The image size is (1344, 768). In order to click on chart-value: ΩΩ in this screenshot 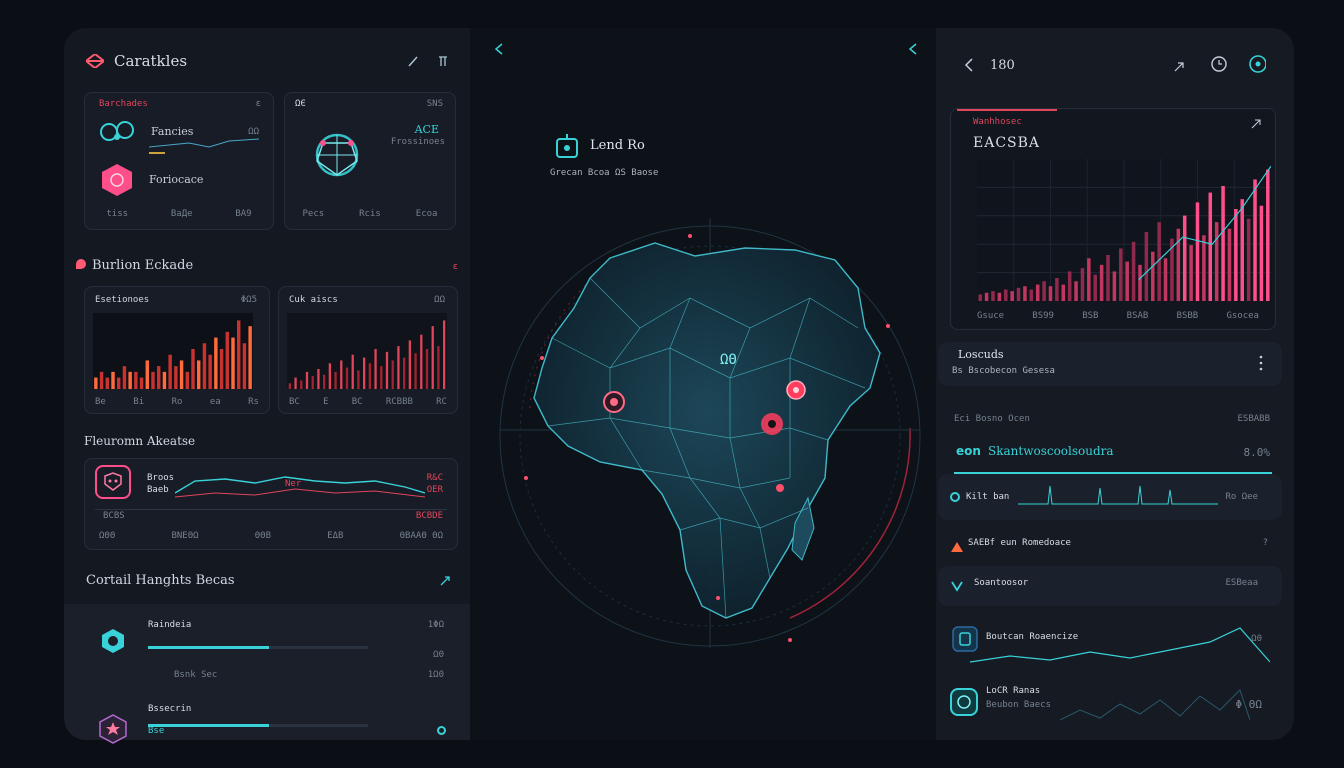, I will do `click(439, 300)`.